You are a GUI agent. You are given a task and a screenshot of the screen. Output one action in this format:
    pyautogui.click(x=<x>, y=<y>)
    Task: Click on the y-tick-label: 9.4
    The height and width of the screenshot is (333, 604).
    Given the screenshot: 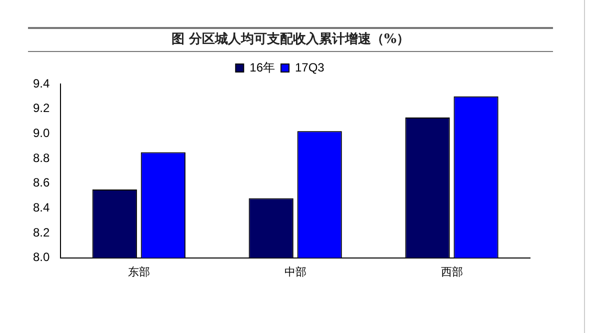 What is the action you would take?
    pyautogui.click(x=41, y=83)
    